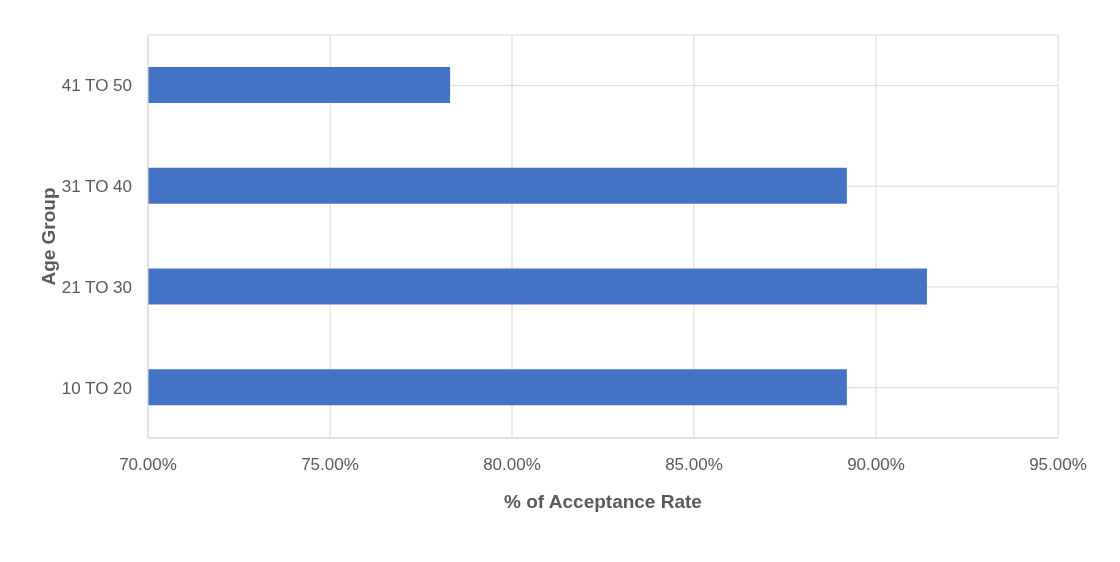 The width and height of the screenshot is (1120, 562). I want to click on x-tick-label: 90.00%, so click(876, 465).